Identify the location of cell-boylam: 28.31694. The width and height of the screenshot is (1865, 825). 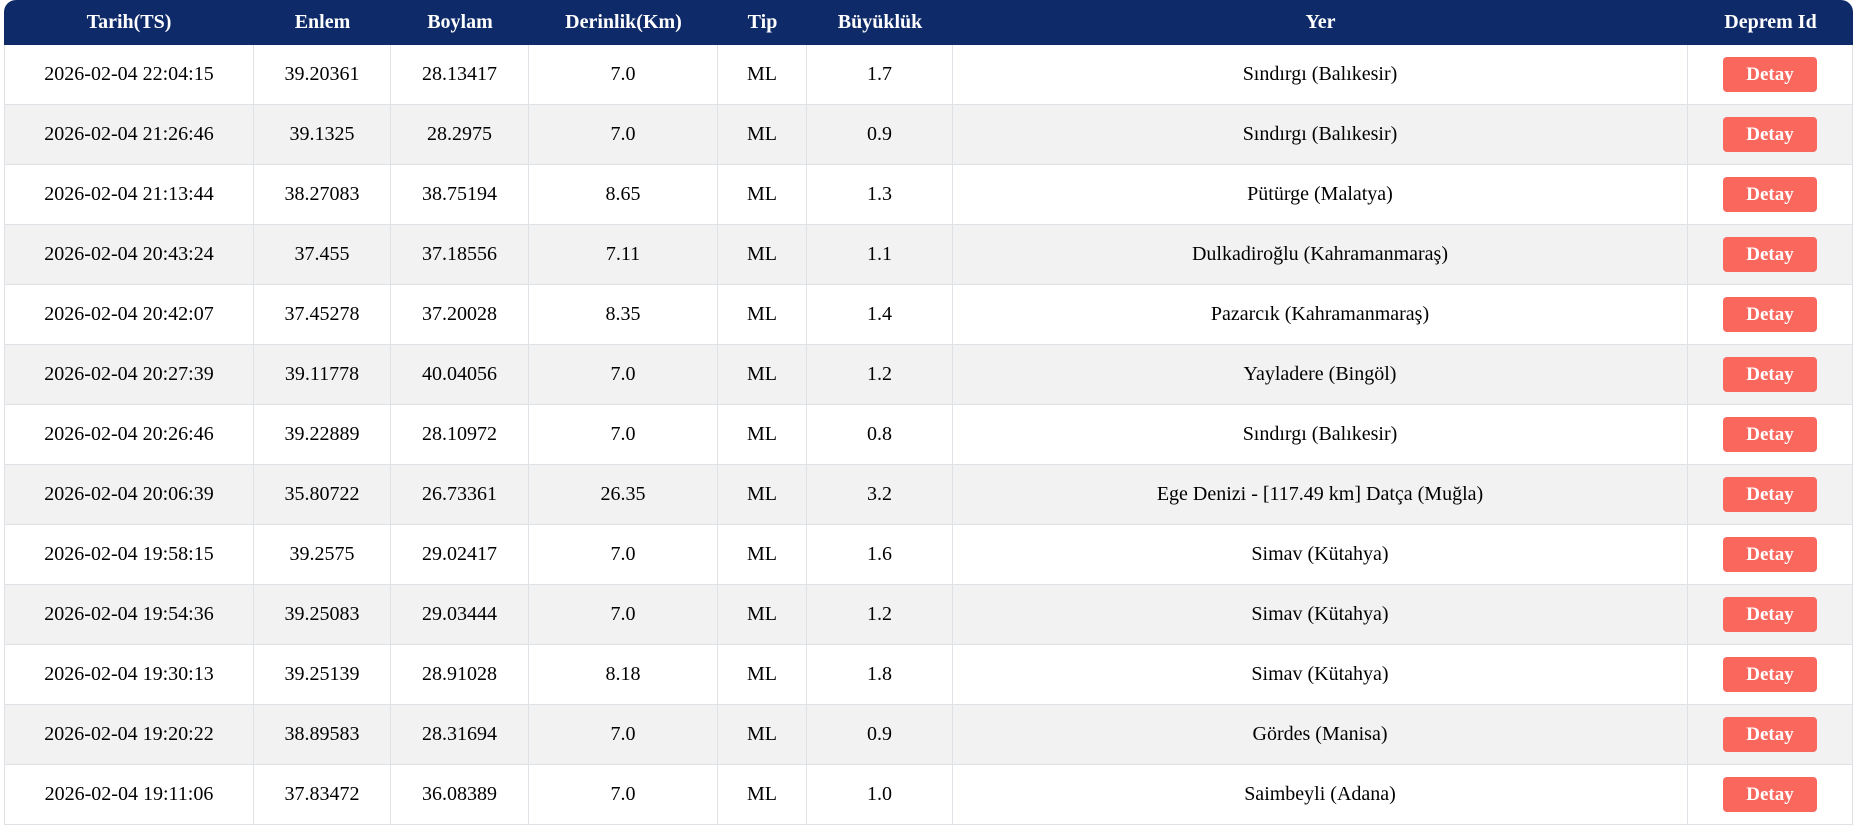
(460, 735).